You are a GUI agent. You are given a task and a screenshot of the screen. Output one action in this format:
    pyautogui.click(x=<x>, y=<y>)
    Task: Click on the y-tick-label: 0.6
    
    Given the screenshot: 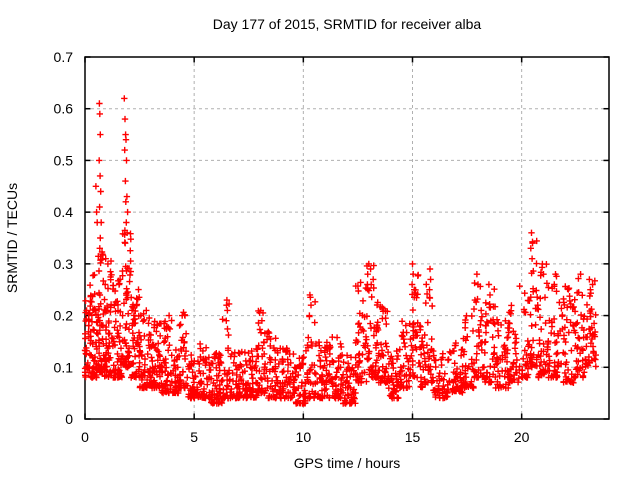 What is the action you would take?
    pyautogui.click(x=64, y=109)
    